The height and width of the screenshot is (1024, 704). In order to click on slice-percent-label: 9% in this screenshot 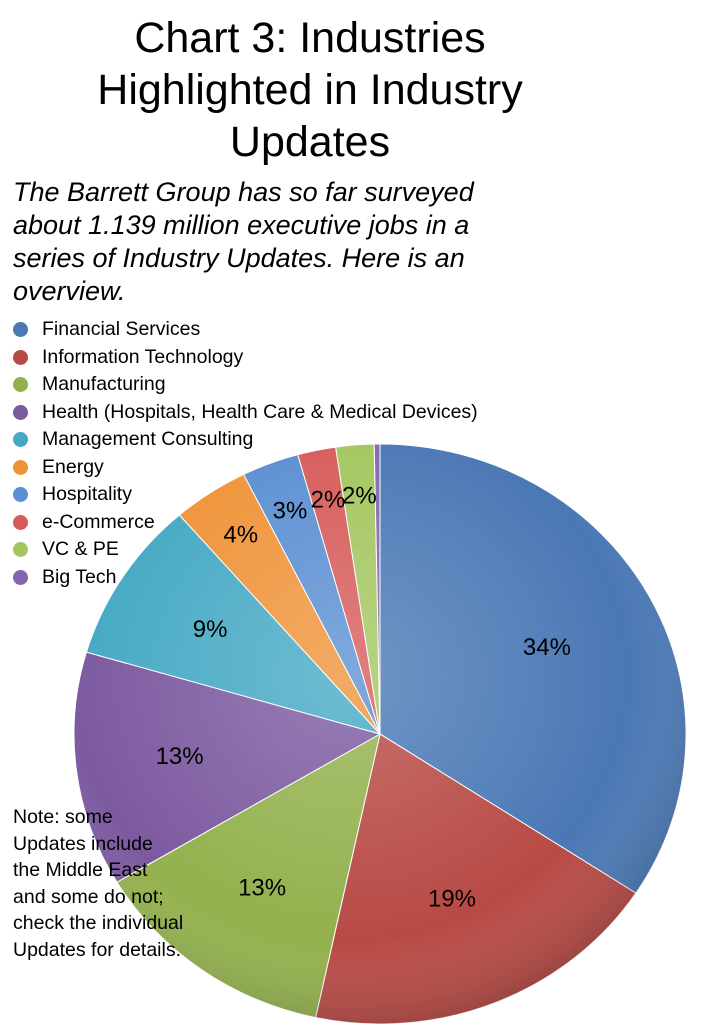, I will do `click(210, 629)`.